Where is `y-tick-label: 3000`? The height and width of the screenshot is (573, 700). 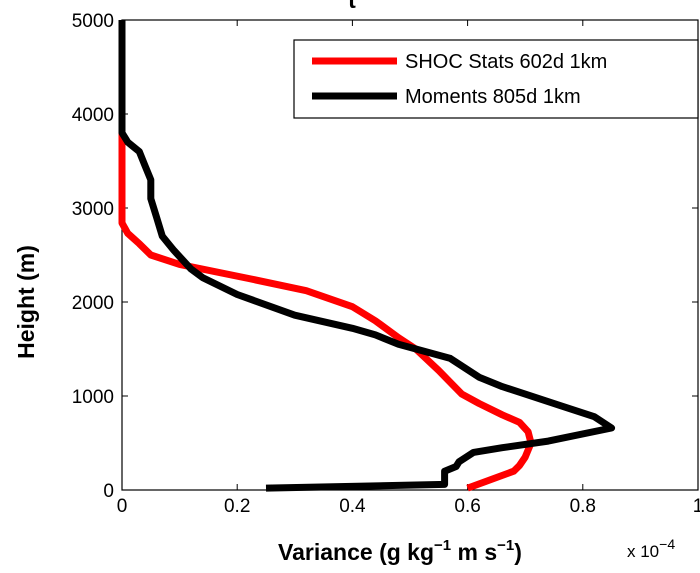 y-tick-label: 3000 is located at coordinates (93, 209).